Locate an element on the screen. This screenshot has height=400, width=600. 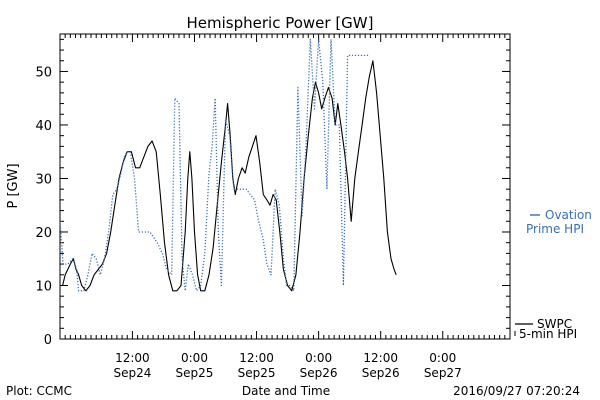
chart-title: Hemispheric Power [GW] is located at coordinates (280, 23).